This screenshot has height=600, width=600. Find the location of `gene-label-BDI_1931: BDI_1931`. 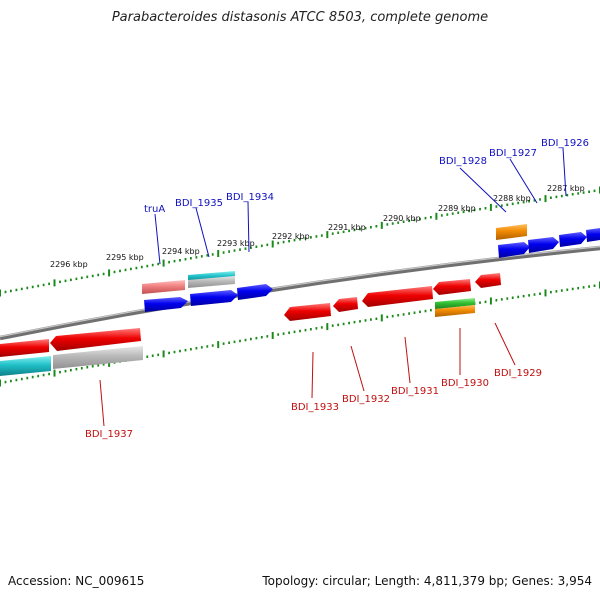

gene-label-BDI_1931: BDI_1931 is located at coordinates (415, 391).